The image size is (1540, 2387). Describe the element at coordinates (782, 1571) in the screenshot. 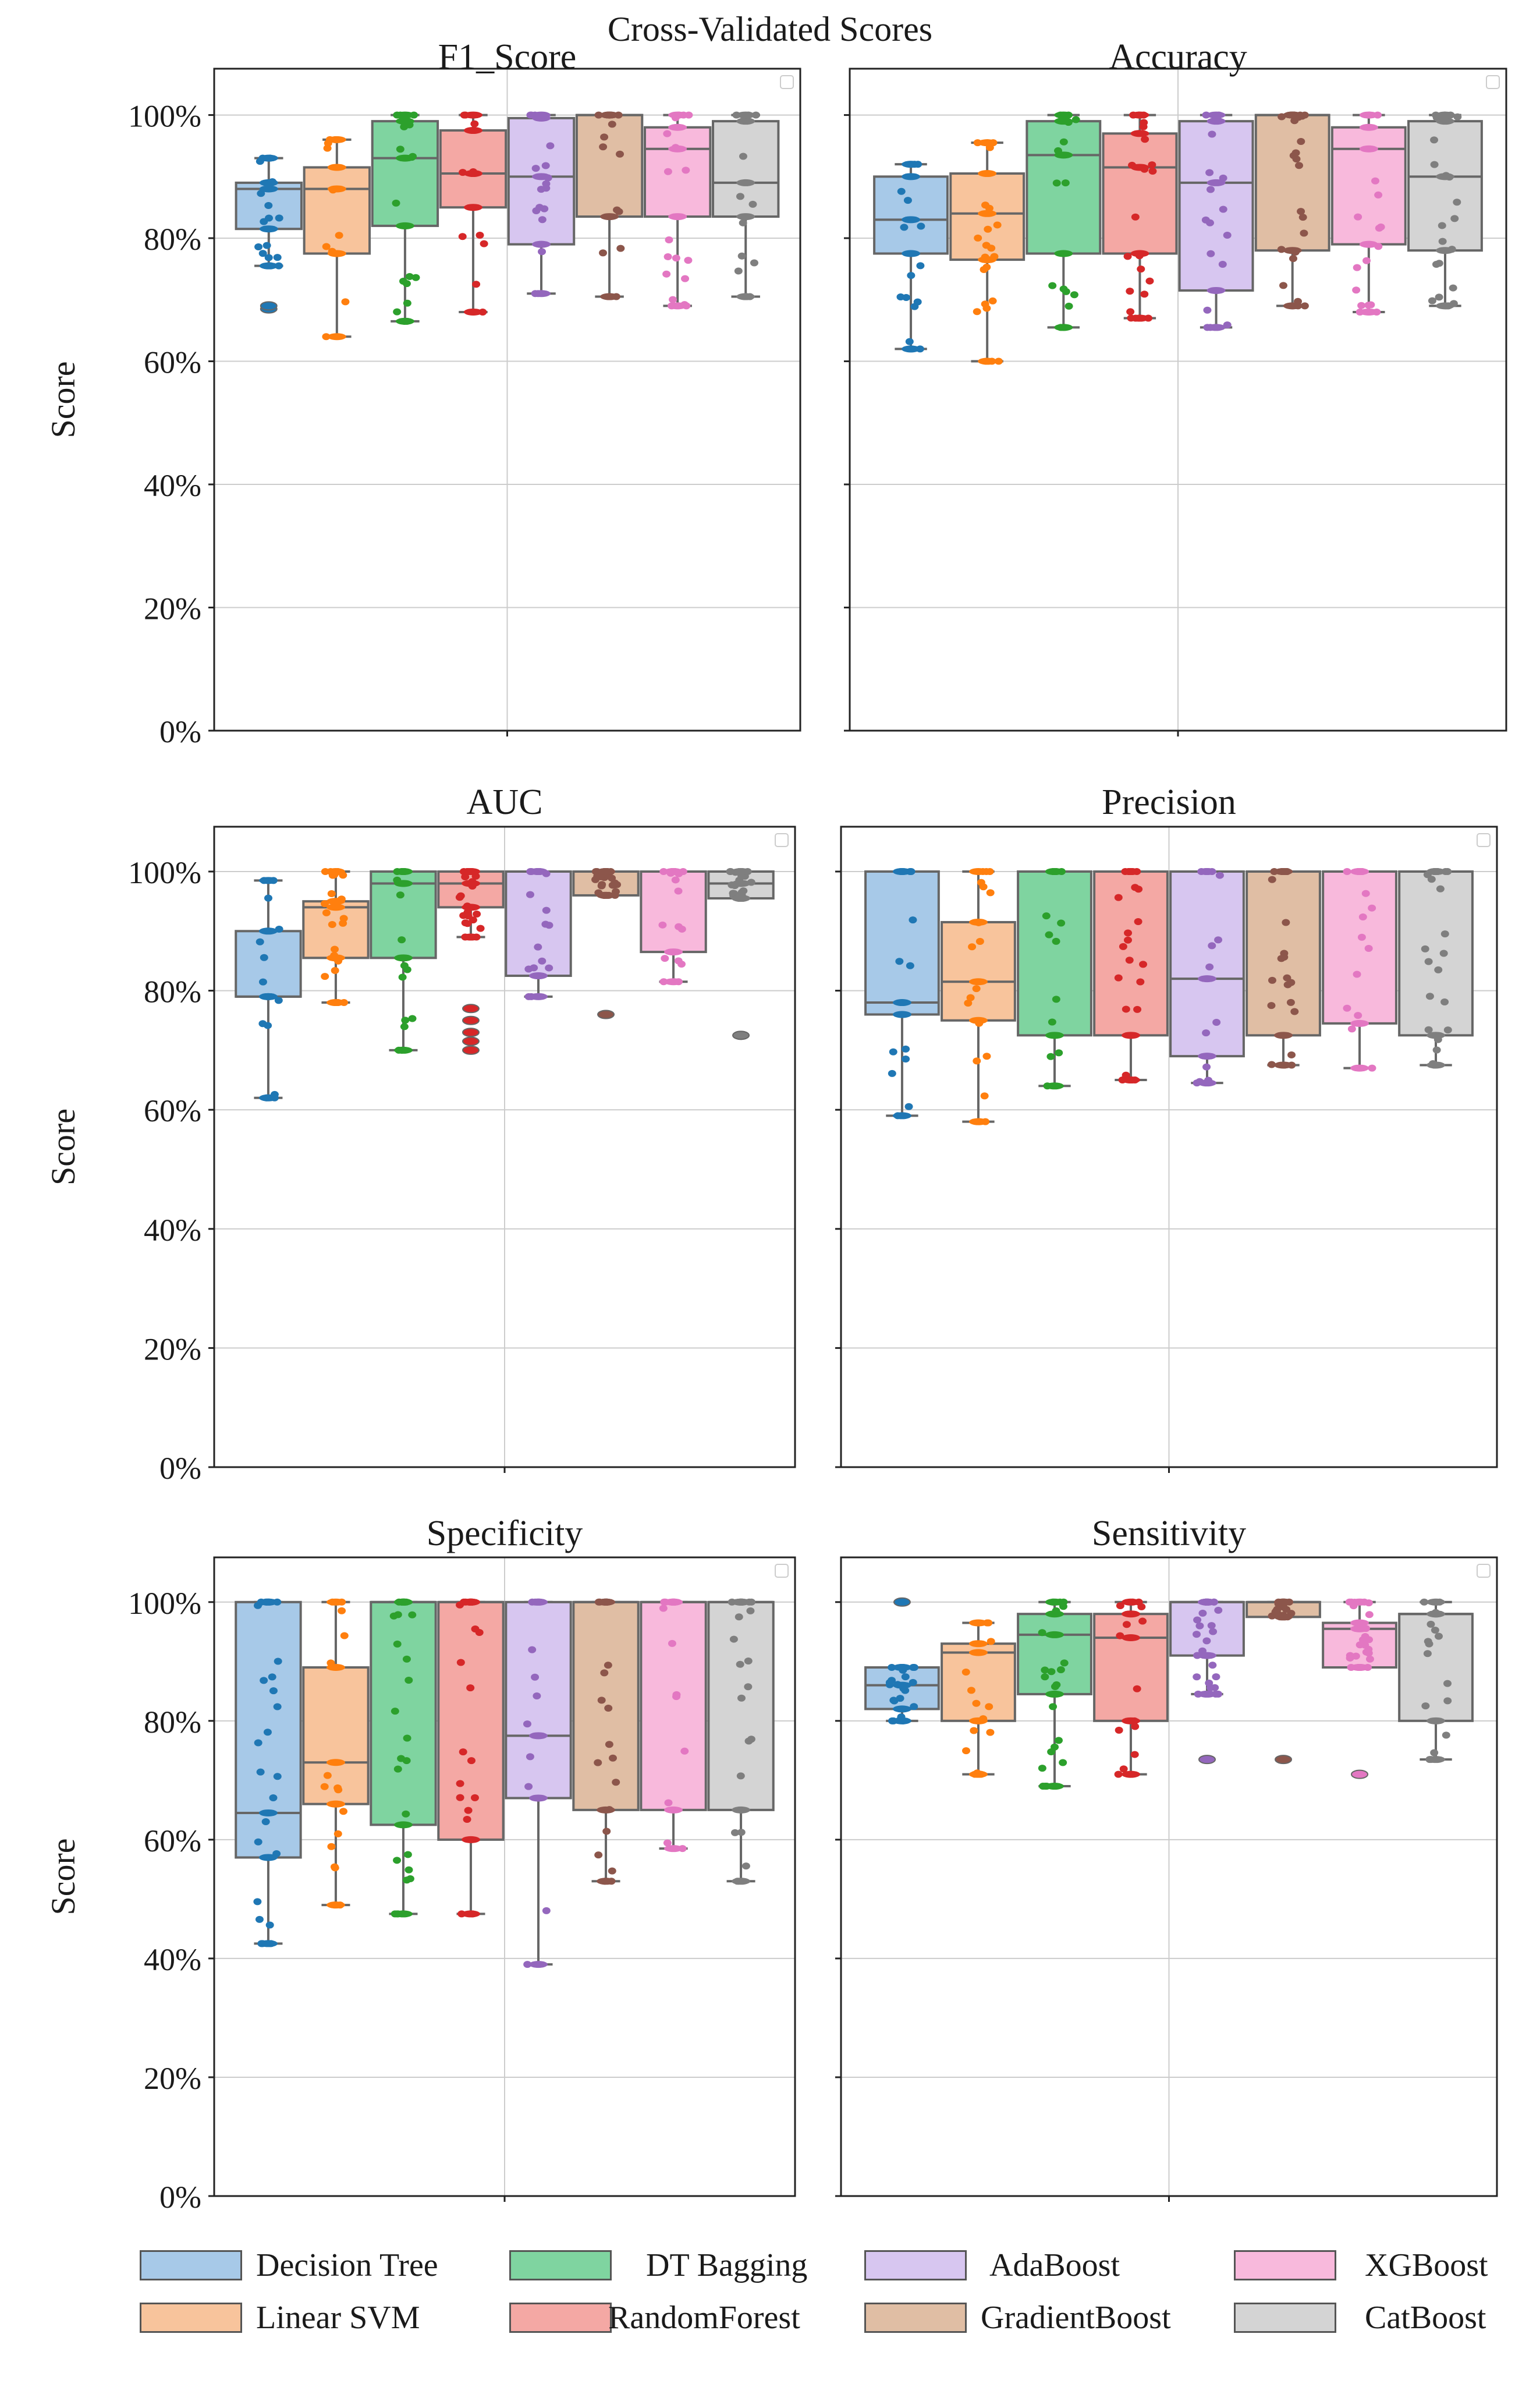

I see `axes-legend-box` at that location.